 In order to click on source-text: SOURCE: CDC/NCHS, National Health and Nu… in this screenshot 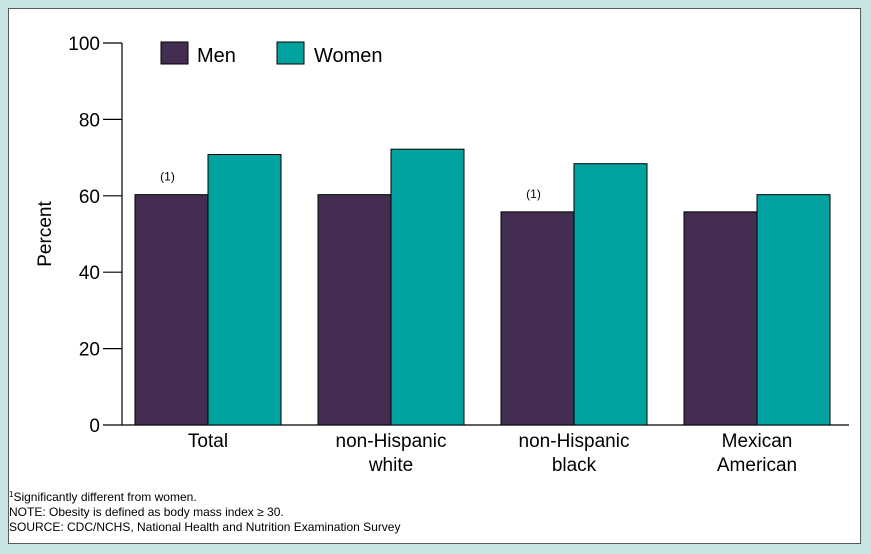, I will do `click(205, 527)`.